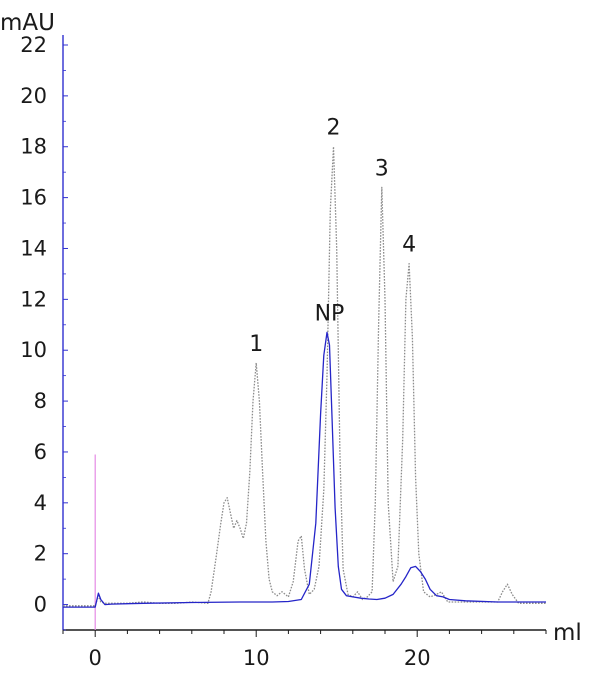 Image resolution: width=600 pixels, height=683 pixels. Describe the element at coordinates (256, 658) in the screenshot. I see `x-tick-label-10: 10` at that location.